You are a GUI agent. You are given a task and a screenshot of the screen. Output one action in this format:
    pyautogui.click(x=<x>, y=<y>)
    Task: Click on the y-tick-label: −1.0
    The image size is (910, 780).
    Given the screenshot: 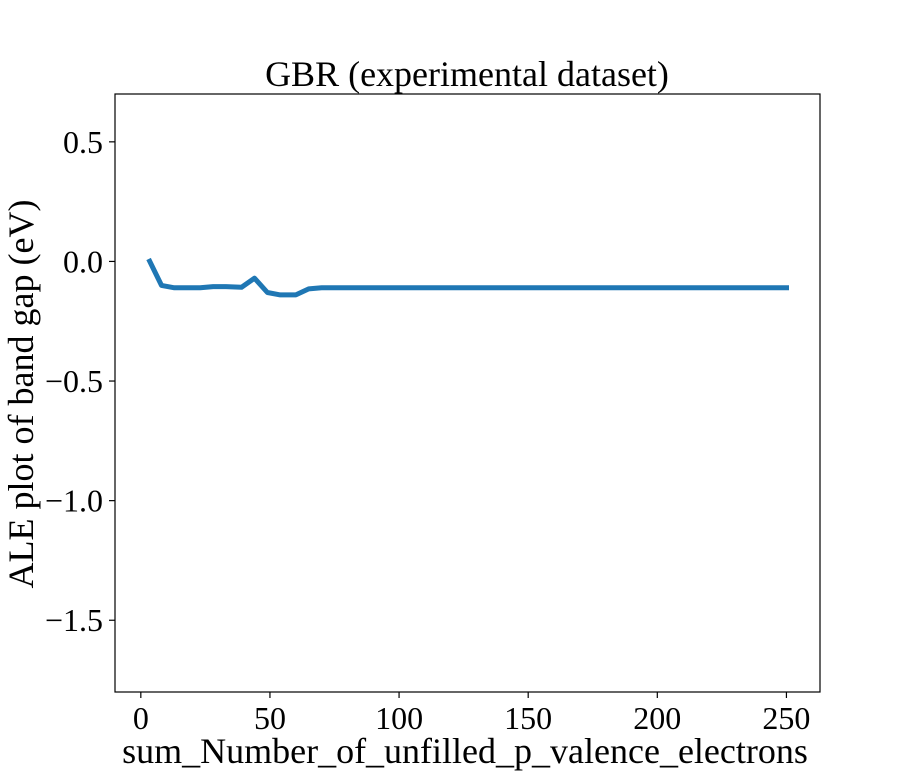 What is the action you would take?
    pyautogui.click(x=74, y=501)
    